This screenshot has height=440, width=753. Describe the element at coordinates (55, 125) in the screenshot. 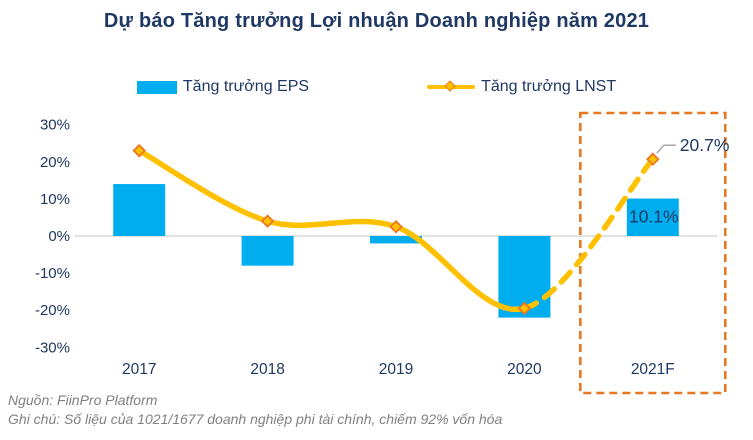

I see `y-axis-tick-label: 30%` at that location.